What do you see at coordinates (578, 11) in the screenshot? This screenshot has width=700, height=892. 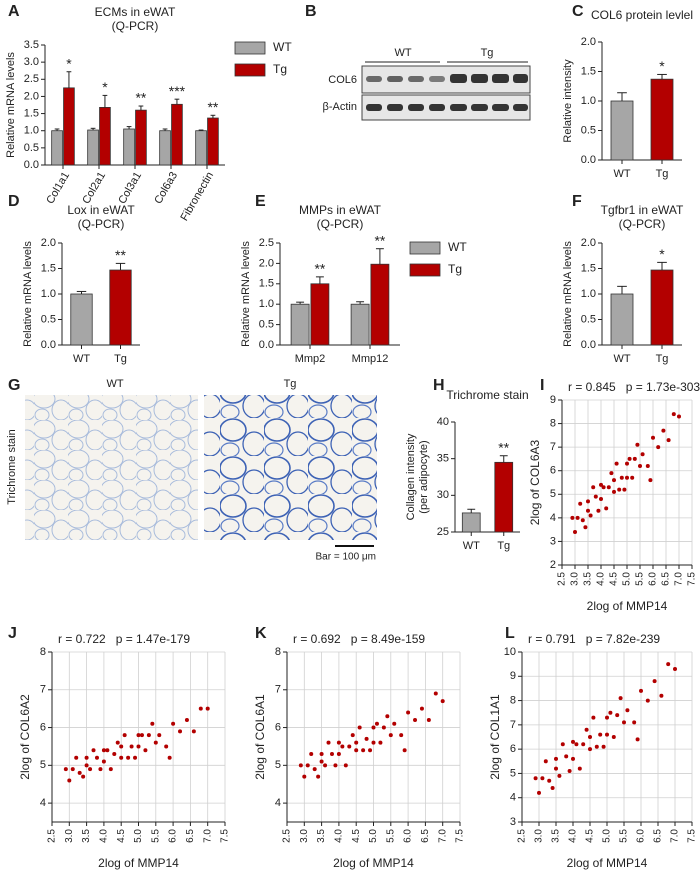 I see `panel-label: C` at bounding box center [578, 11].